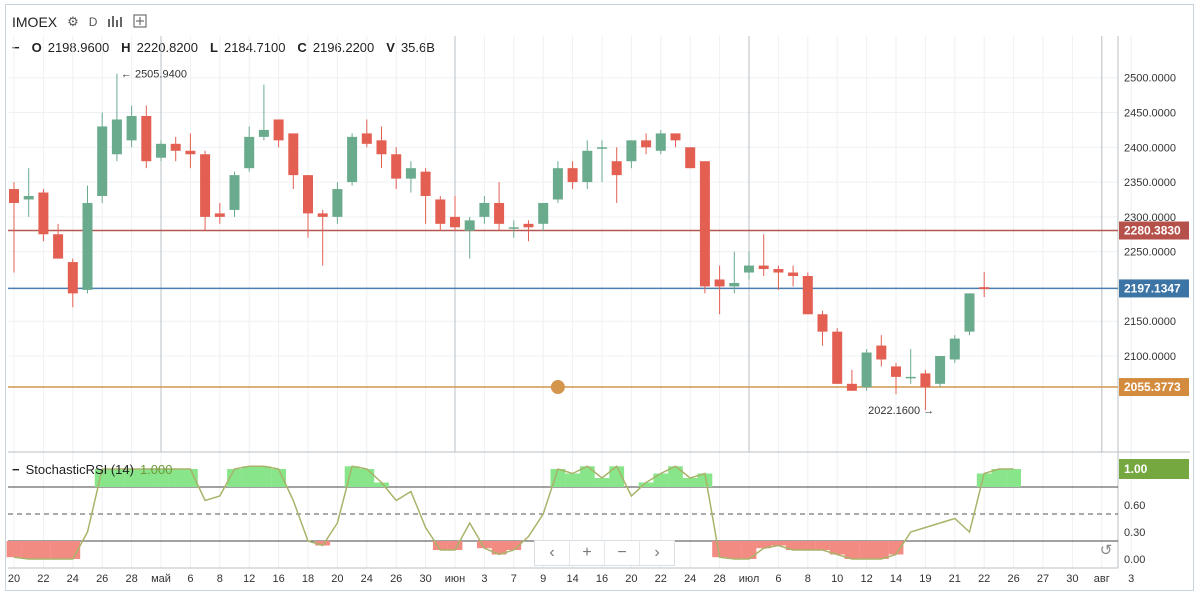 The image size is (1200, 595). I want to click on plus-square-icon, so click(140, 22).